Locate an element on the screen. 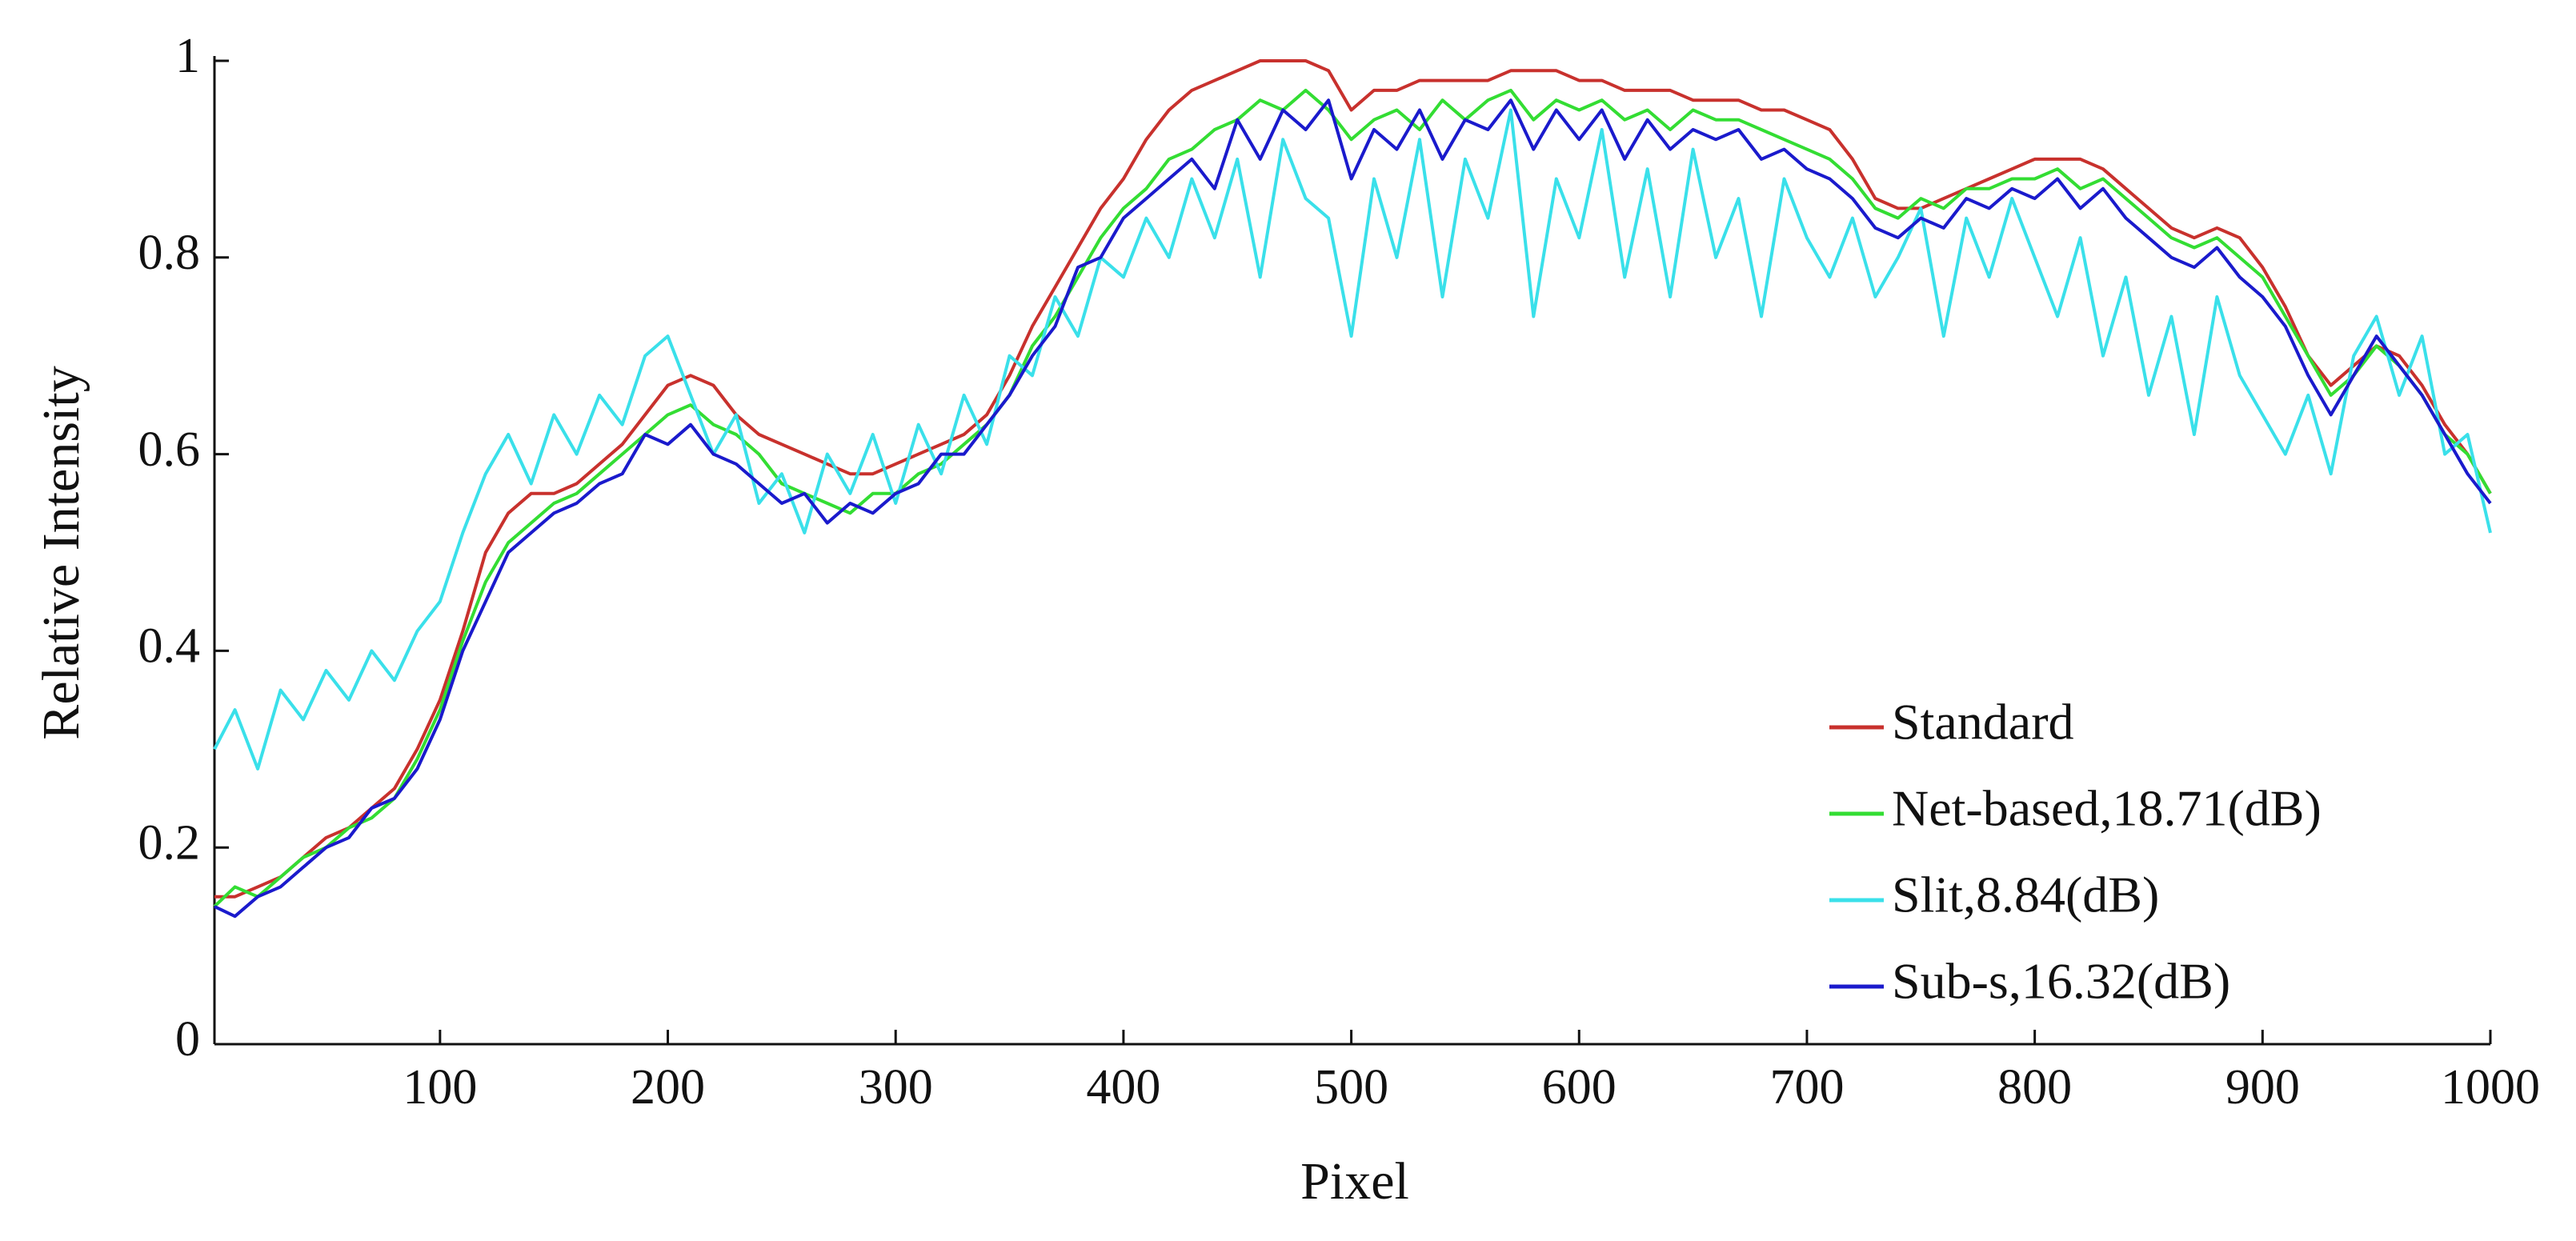  y-tick-label: 0.8 is located at coordinates (169, 253).